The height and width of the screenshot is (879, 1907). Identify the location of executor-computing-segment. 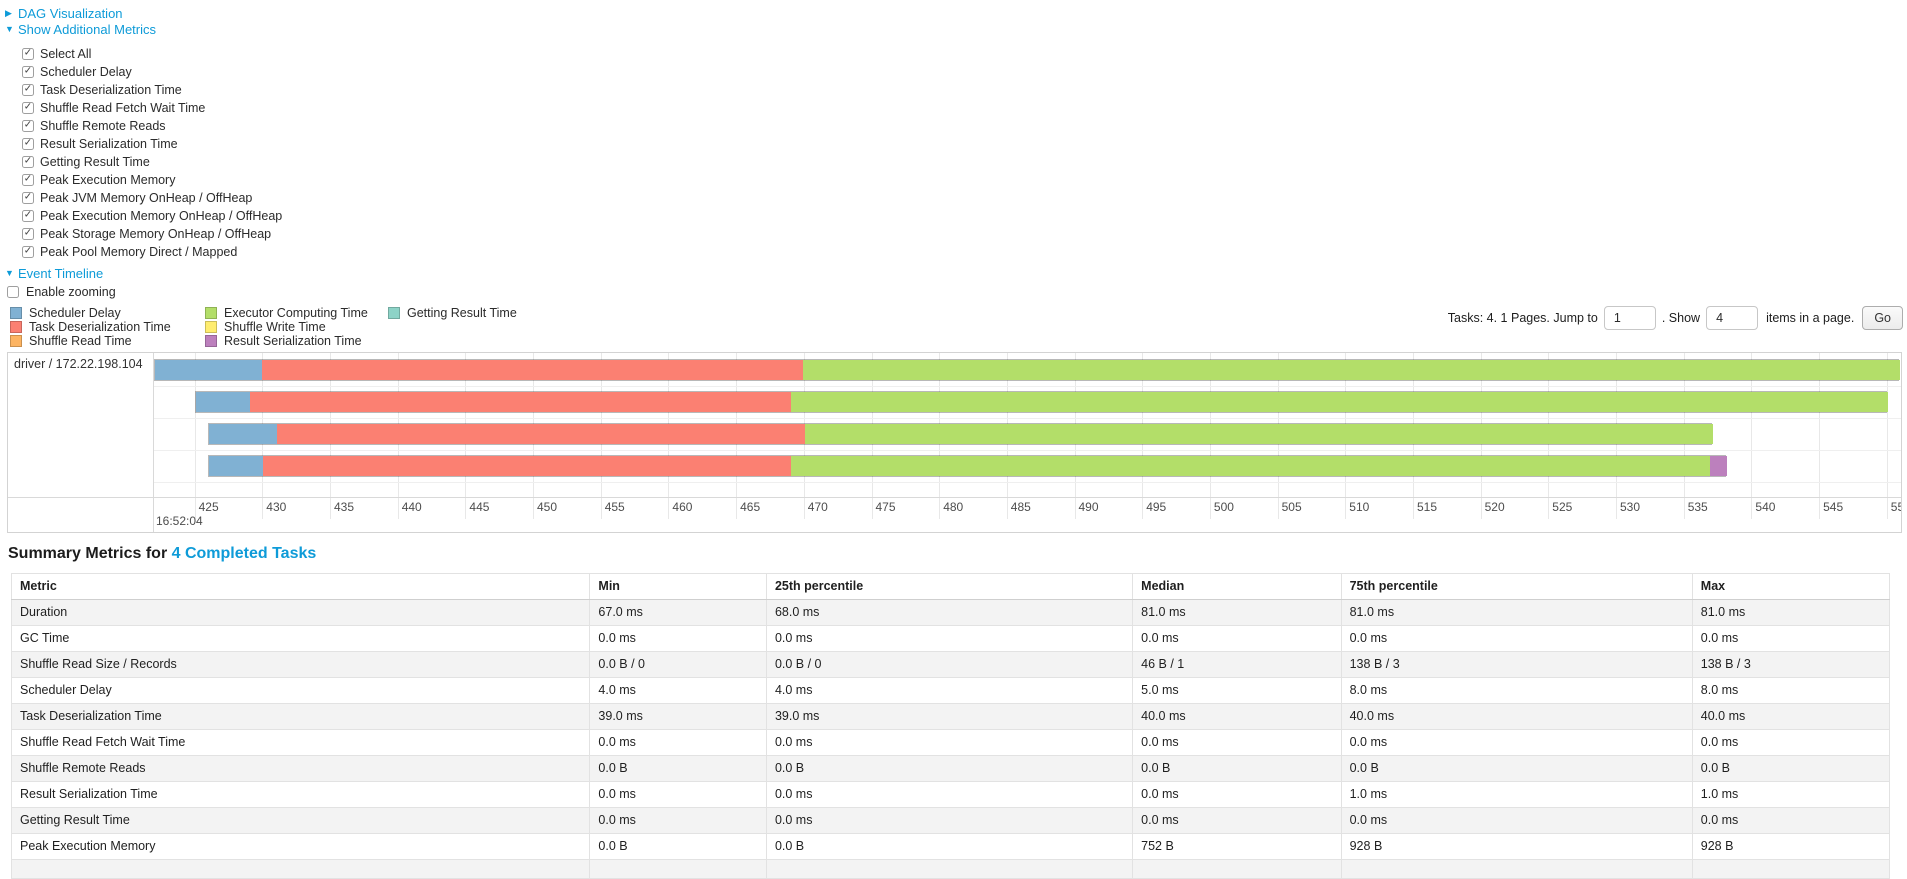
(1251, 466).